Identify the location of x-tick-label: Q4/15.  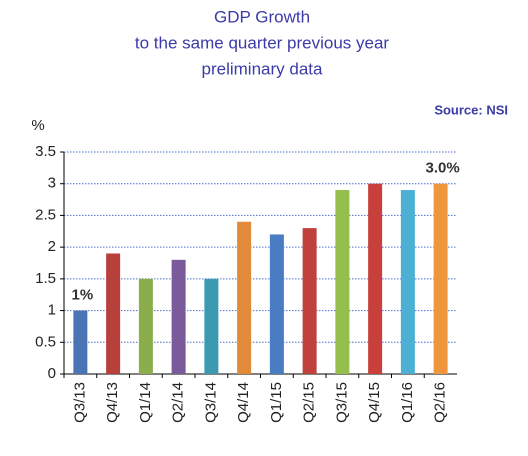
(374, 402).